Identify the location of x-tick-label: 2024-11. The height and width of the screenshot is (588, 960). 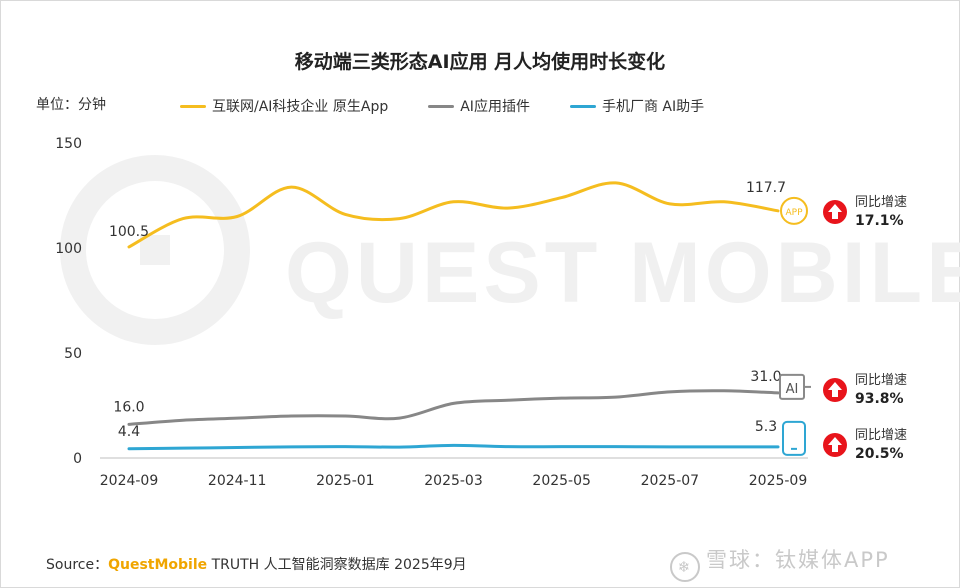
(237, 481).